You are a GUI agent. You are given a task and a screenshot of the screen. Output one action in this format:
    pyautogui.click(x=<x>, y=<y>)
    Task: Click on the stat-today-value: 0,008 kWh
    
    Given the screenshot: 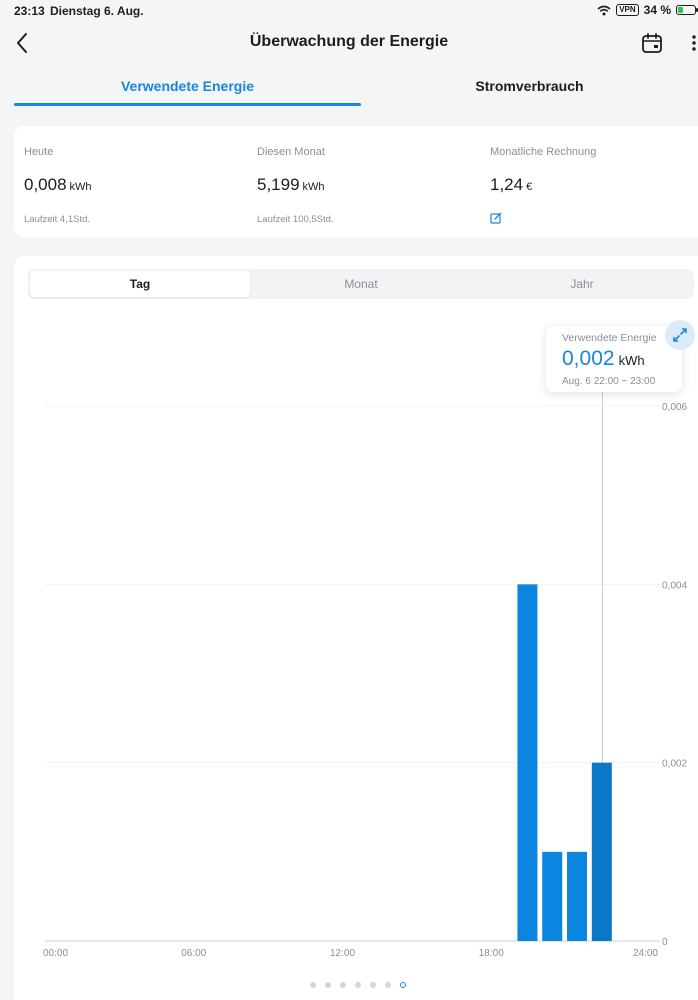 What is the action you would take?
    pyautogui.click(x=58, y=185)
    